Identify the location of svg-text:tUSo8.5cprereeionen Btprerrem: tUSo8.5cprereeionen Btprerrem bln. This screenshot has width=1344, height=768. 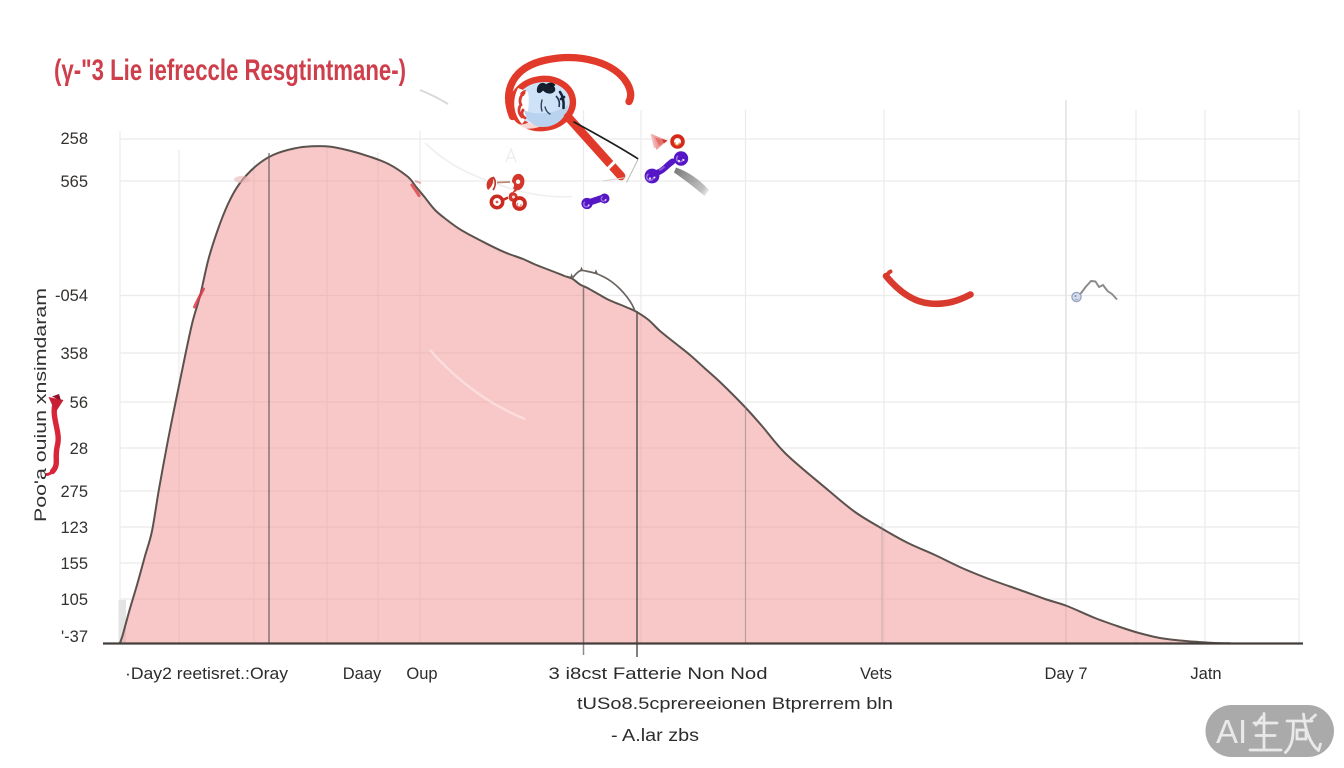
(735, 704).